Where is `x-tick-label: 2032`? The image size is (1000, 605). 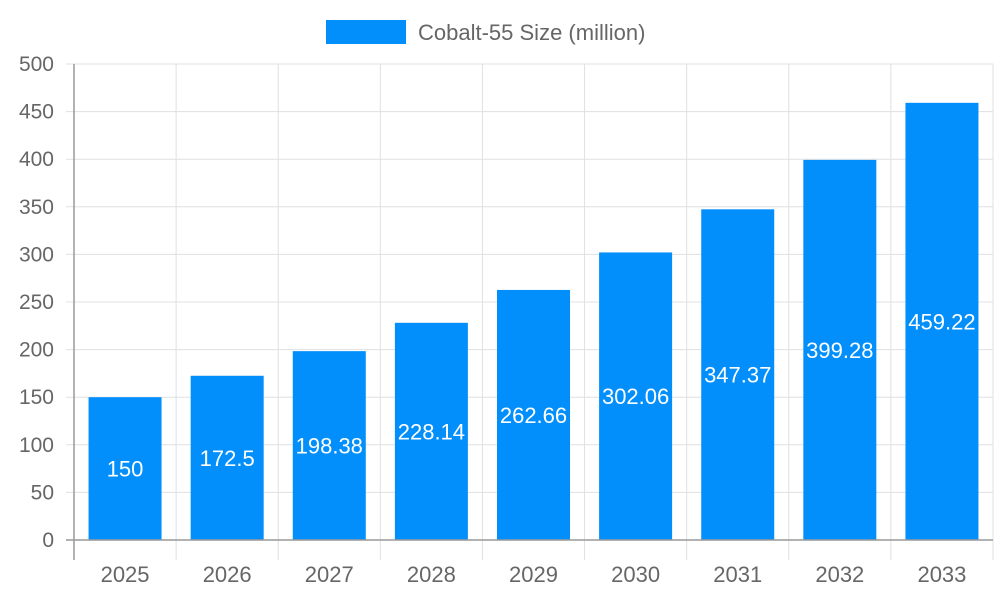 x-tick-label: 2032 is located at coordinates (839, 574).